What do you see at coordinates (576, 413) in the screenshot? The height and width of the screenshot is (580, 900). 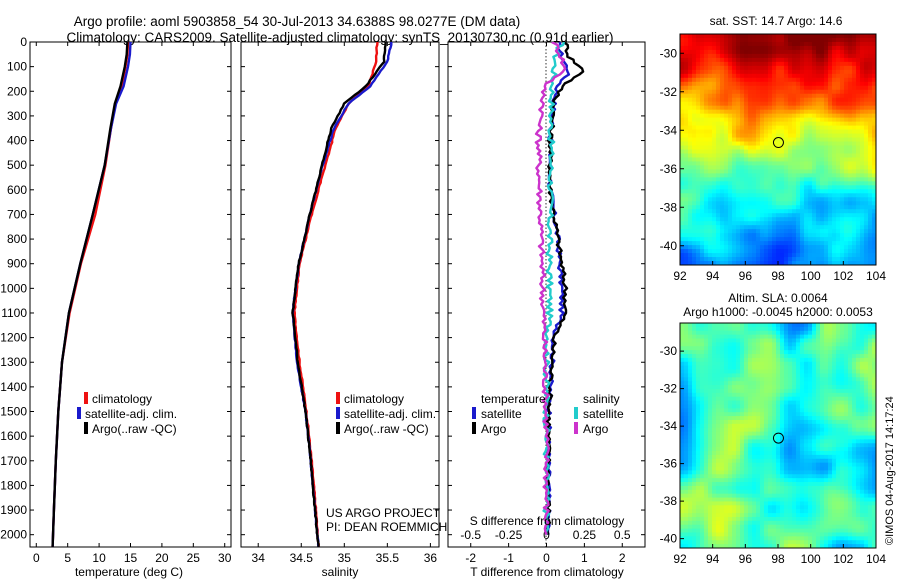 I see `legend-swatch-s-satellite` at bounding box center [576, 413].